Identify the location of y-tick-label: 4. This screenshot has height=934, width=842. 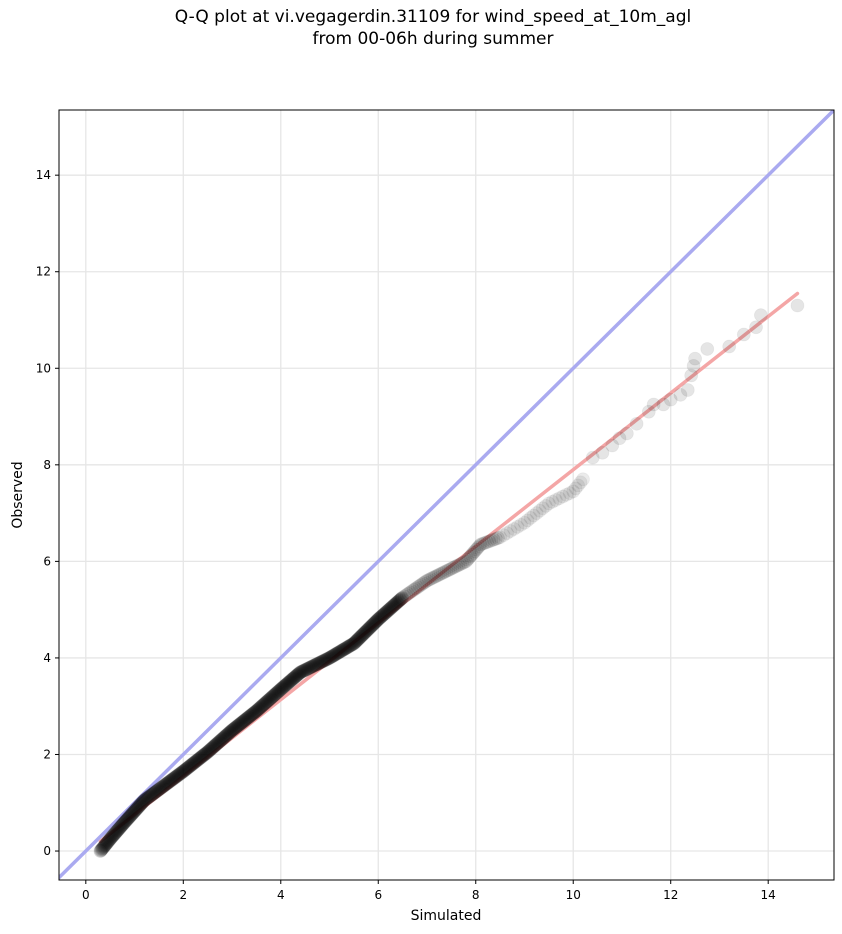
(47, 658).